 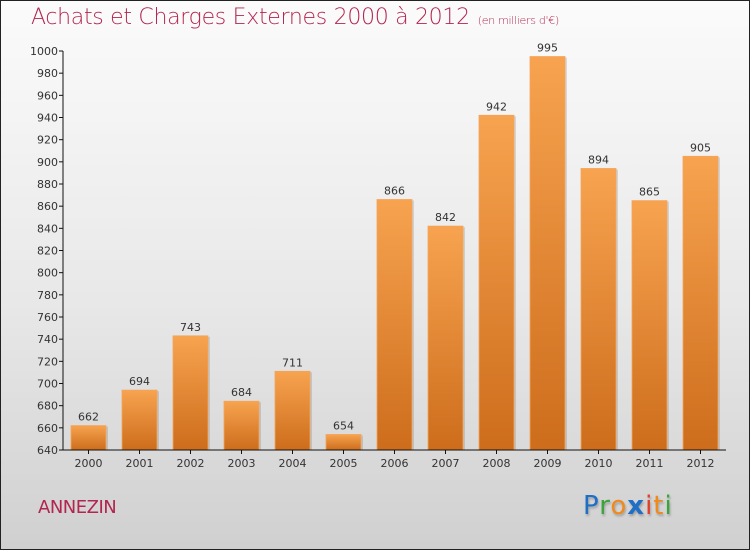 What do you see at coordinates (446, 463) in the screenshot?
I see `x-tick-label: 2007` at bounding box center [446, 463].